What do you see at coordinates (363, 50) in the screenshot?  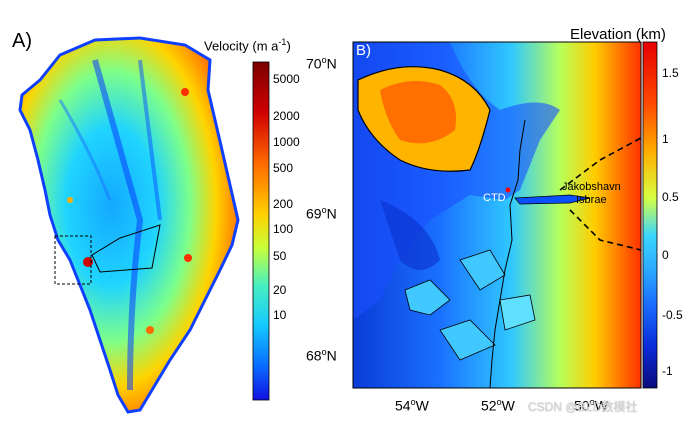 I see `panel-b-label: B)` at bounding box center [363, 50].